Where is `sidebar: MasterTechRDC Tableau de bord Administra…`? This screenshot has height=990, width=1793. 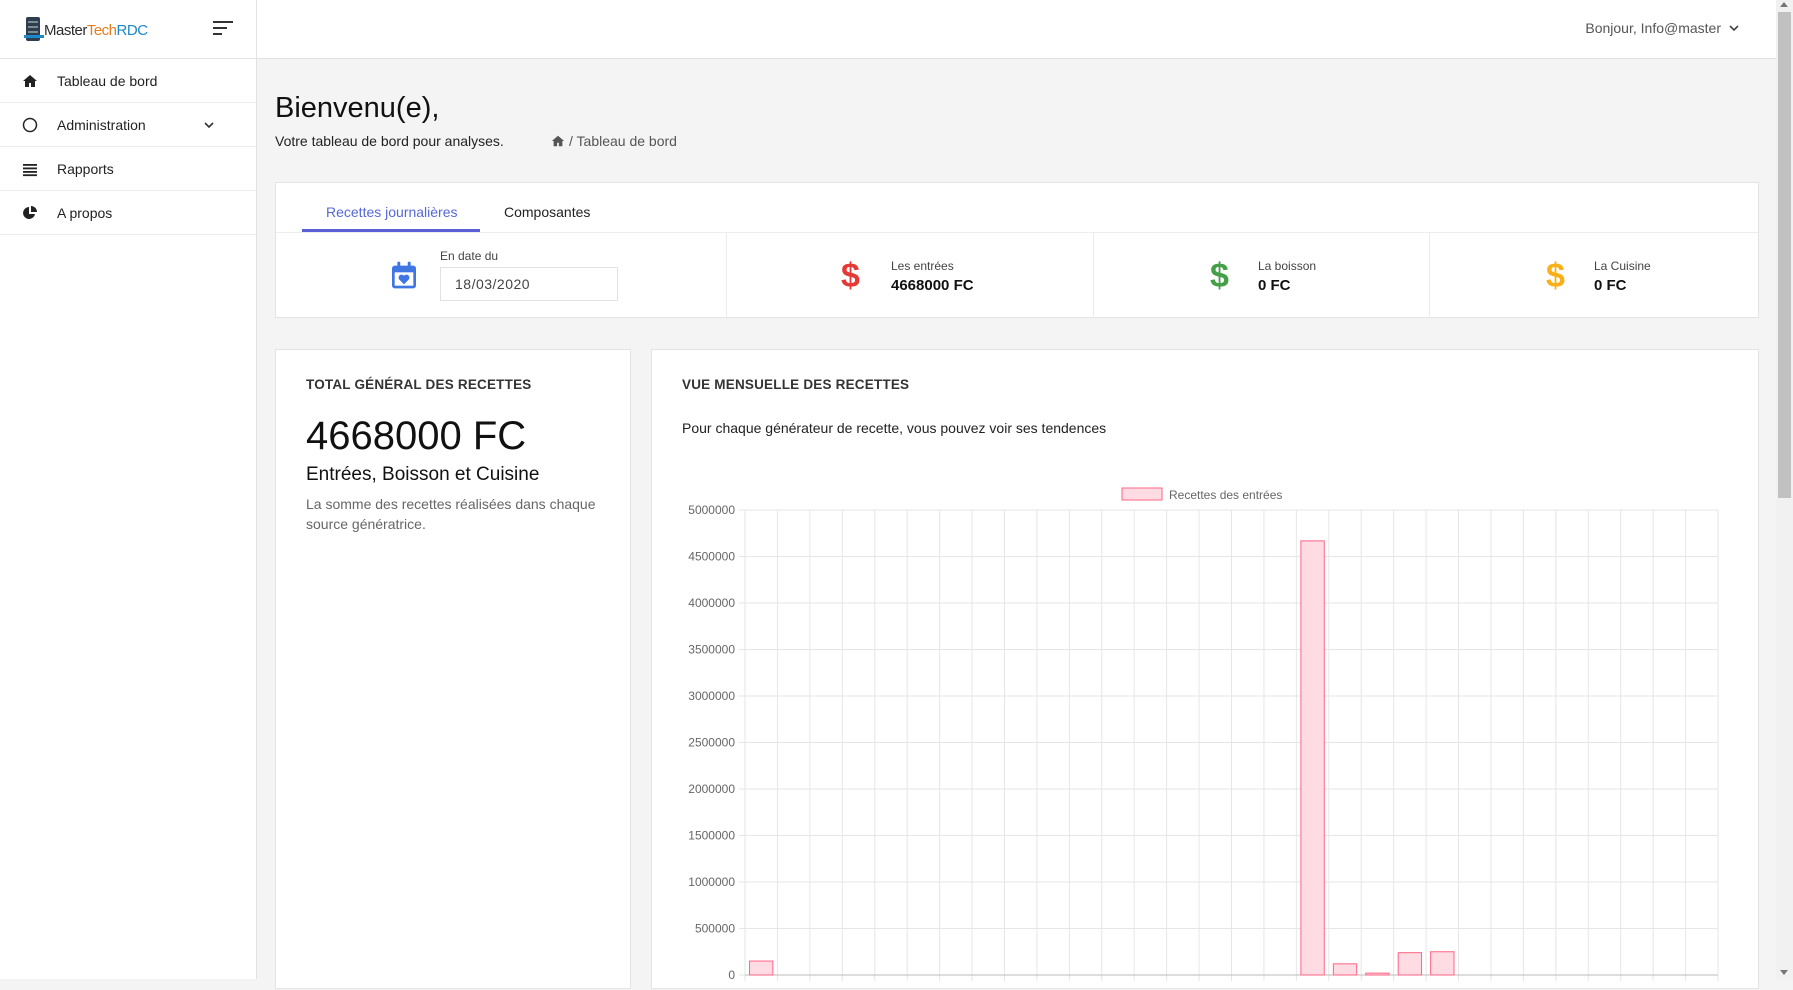 sidebar: MasterTechRDC Tableau de bord Administra… is located at coordinates (128, 489).